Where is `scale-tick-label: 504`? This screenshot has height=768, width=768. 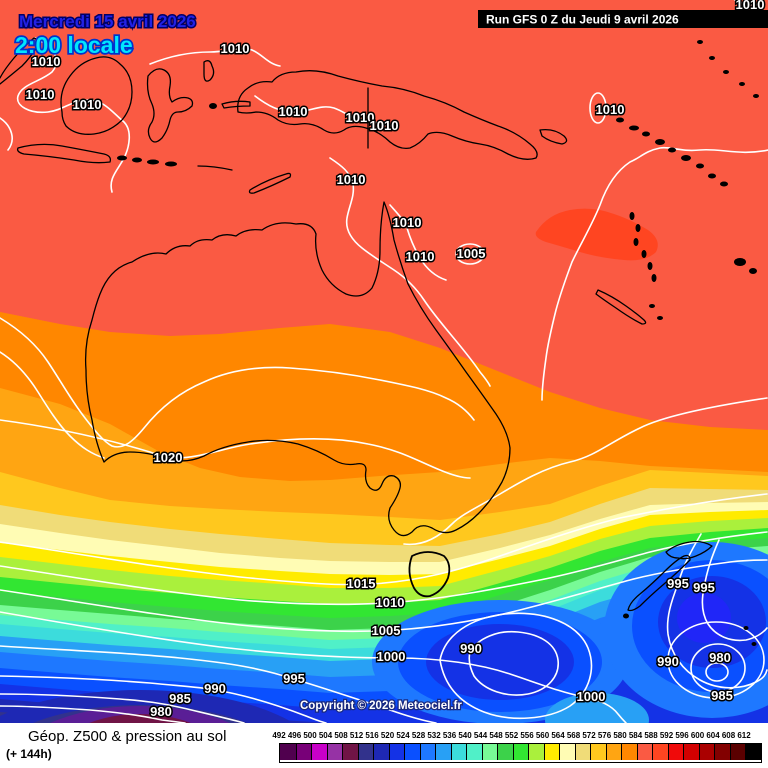 scale-tick-label: 504 is located at coordinates (325, 735).